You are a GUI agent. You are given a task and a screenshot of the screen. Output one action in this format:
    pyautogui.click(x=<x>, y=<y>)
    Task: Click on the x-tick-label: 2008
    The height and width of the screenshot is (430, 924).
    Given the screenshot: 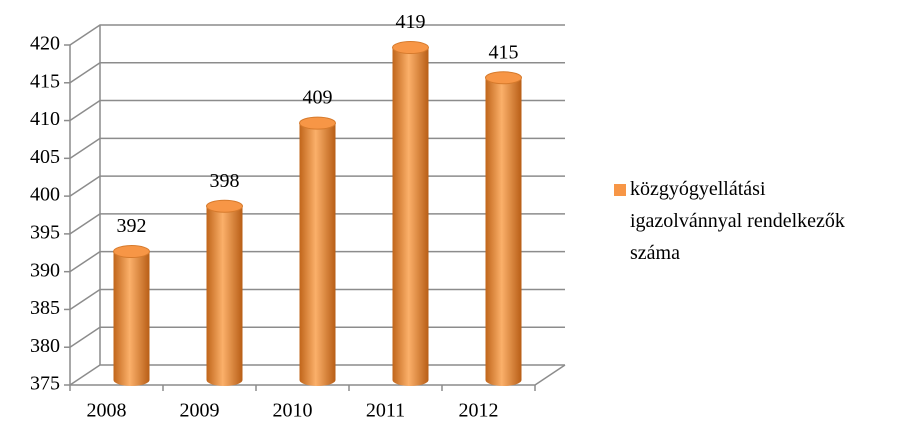 What is the action you would take?
    pyautogui.click(x=107, y=411)
    